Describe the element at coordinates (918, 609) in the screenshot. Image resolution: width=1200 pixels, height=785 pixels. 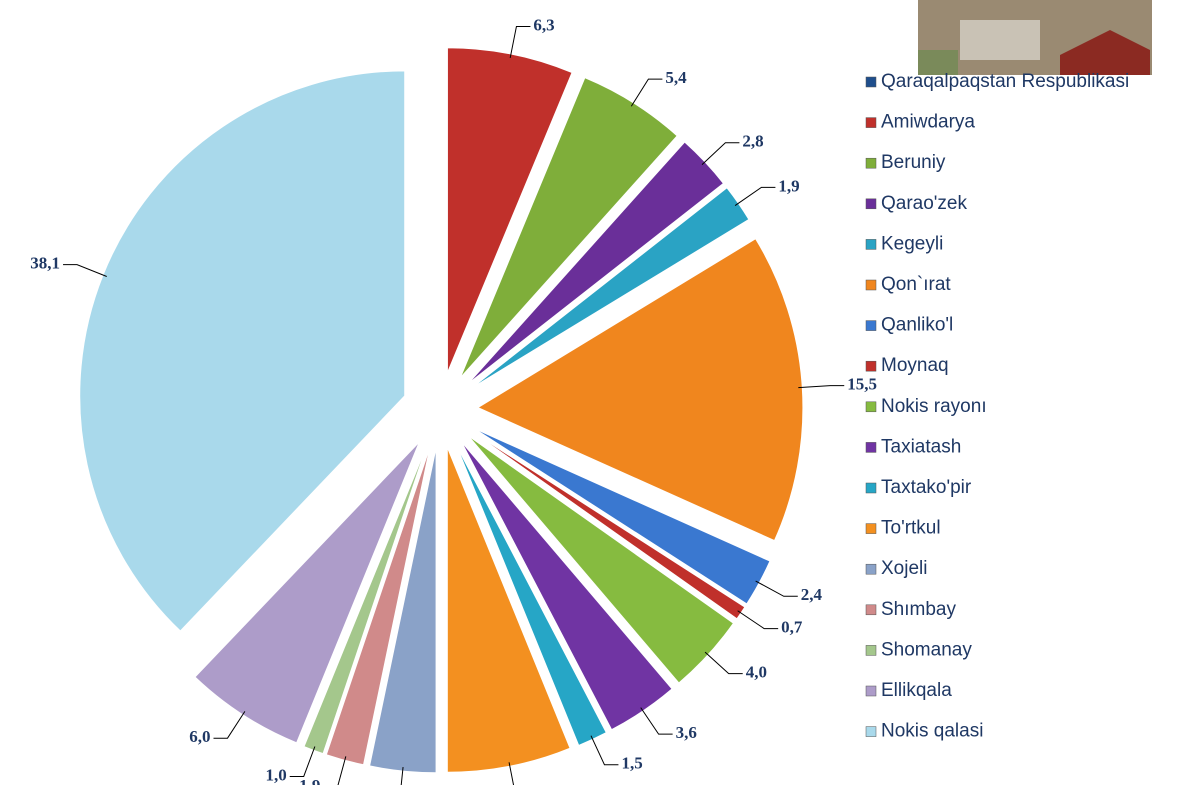
I see `legend-label: Shımbay` at that location.